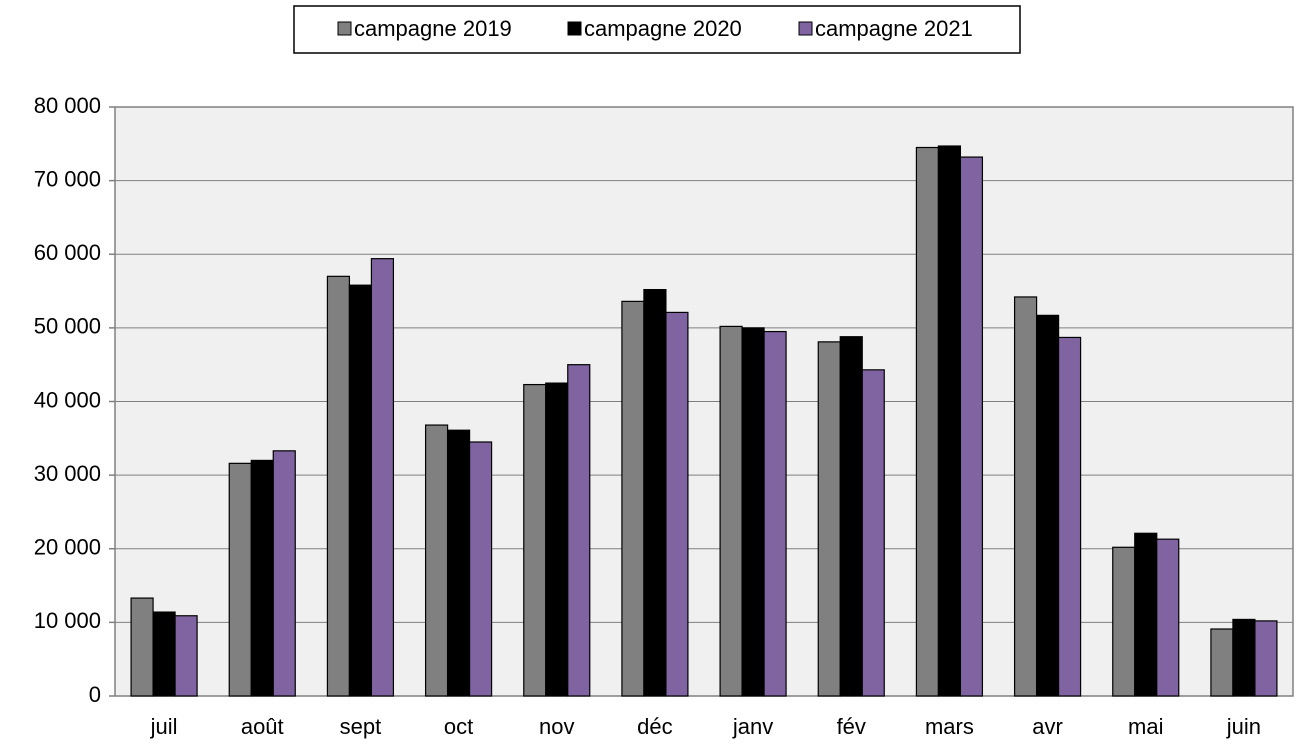 This screenshot has height=746, width=1298. What do you see at coordinates (1047, 726) in the screenshot?
I see `x-tick-label: avr` at bounding box center [1047, 726].